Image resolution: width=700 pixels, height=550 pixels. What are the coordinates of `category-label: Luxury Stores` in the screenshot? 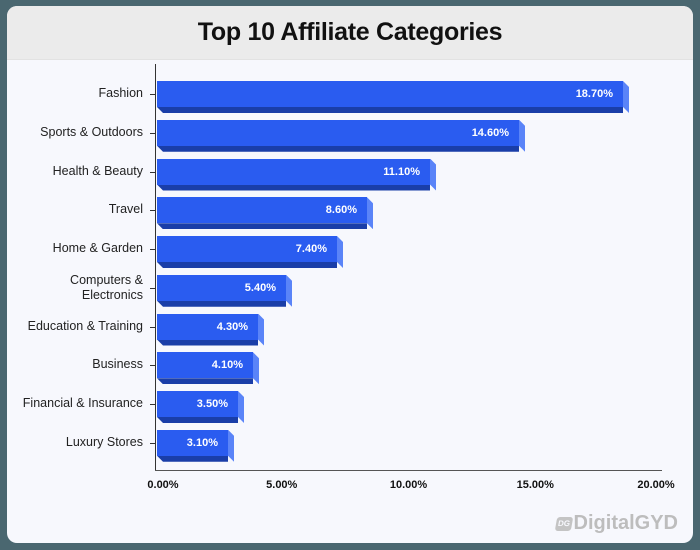 It's located at (104, 441).